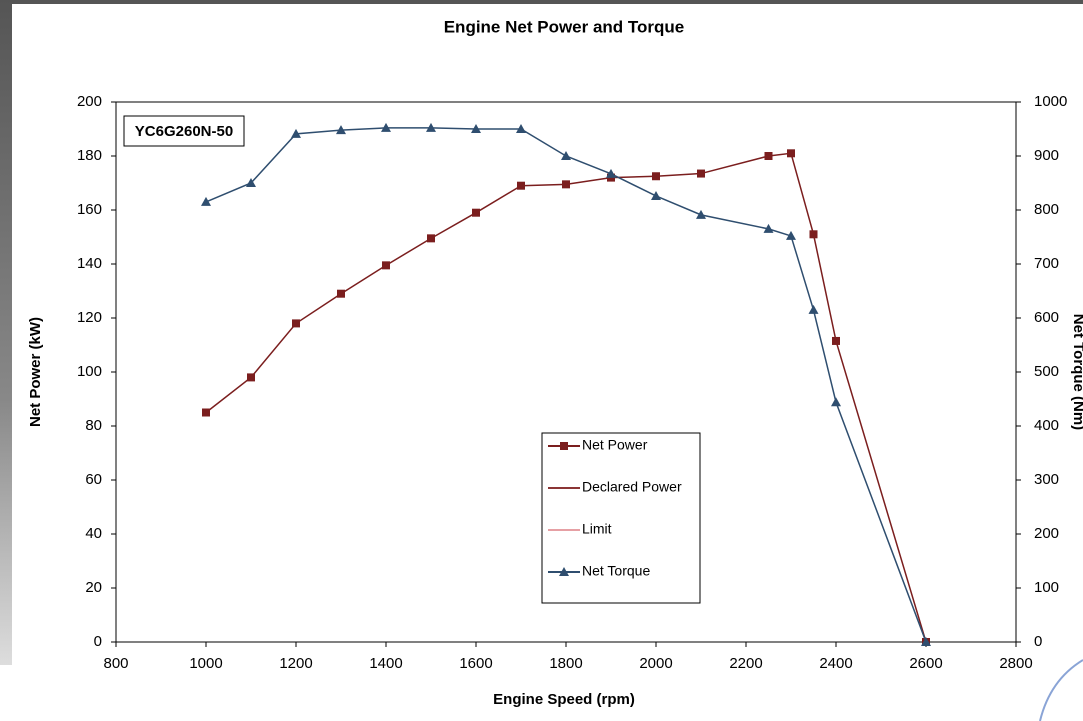  I want to click on y-tick-label: 20, so click(93, 587).